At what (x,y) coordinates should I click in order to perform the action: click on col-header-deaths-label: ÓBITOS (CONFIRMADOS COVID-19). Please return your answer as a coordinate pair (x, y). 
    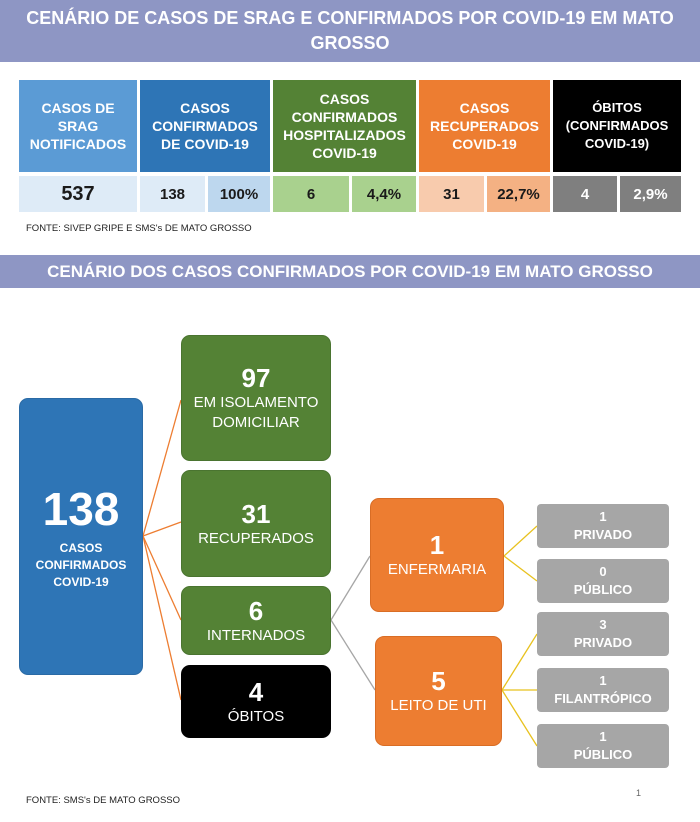
    Looking at the image, I should click on (617, 125).